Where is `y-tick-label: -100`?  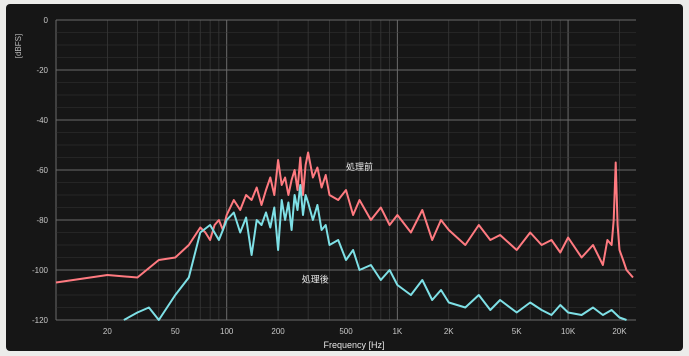
y-tick-label: -100 is located at coordinates (40, 270).